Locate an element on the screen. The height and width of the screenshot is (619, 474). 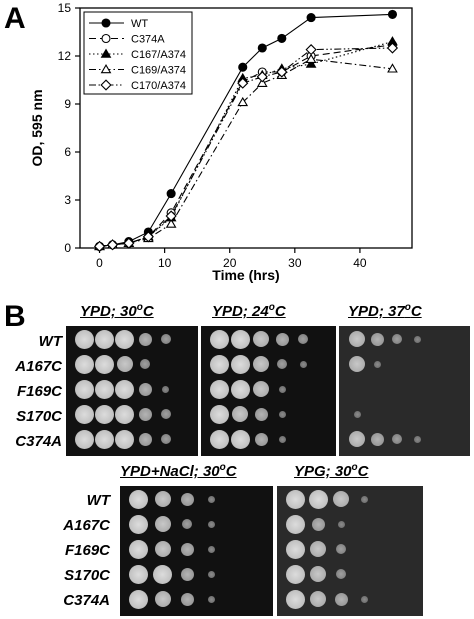
y-tick-label: 12 is located at coordinates (65, 56).